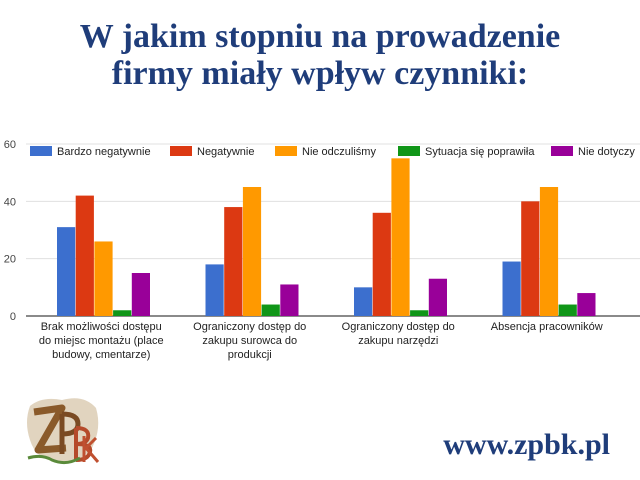  Describe the element at coordinates (63, 431) in the screenshot. I see `zpbk-logo` at that location.